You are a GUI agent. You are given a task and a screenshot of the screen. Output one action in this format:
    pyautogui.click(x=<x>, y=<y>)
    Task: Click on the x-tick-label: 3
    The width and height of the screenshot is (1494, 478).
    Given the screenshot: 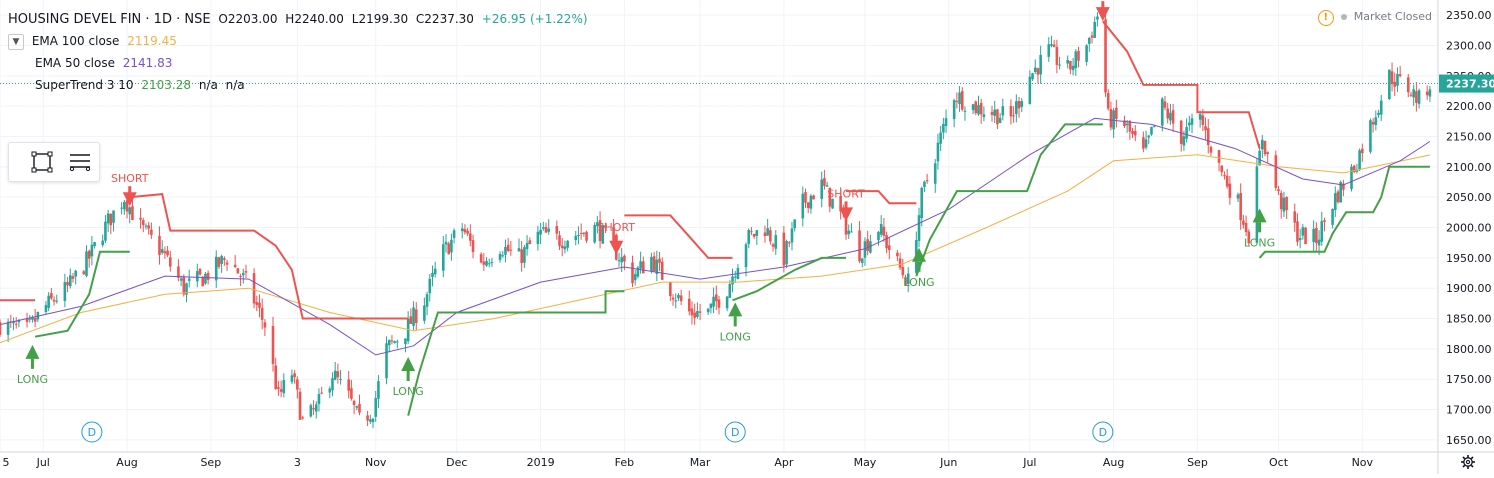 What is the action you would take?
    pyautogui.click(x=297, y=462)
    